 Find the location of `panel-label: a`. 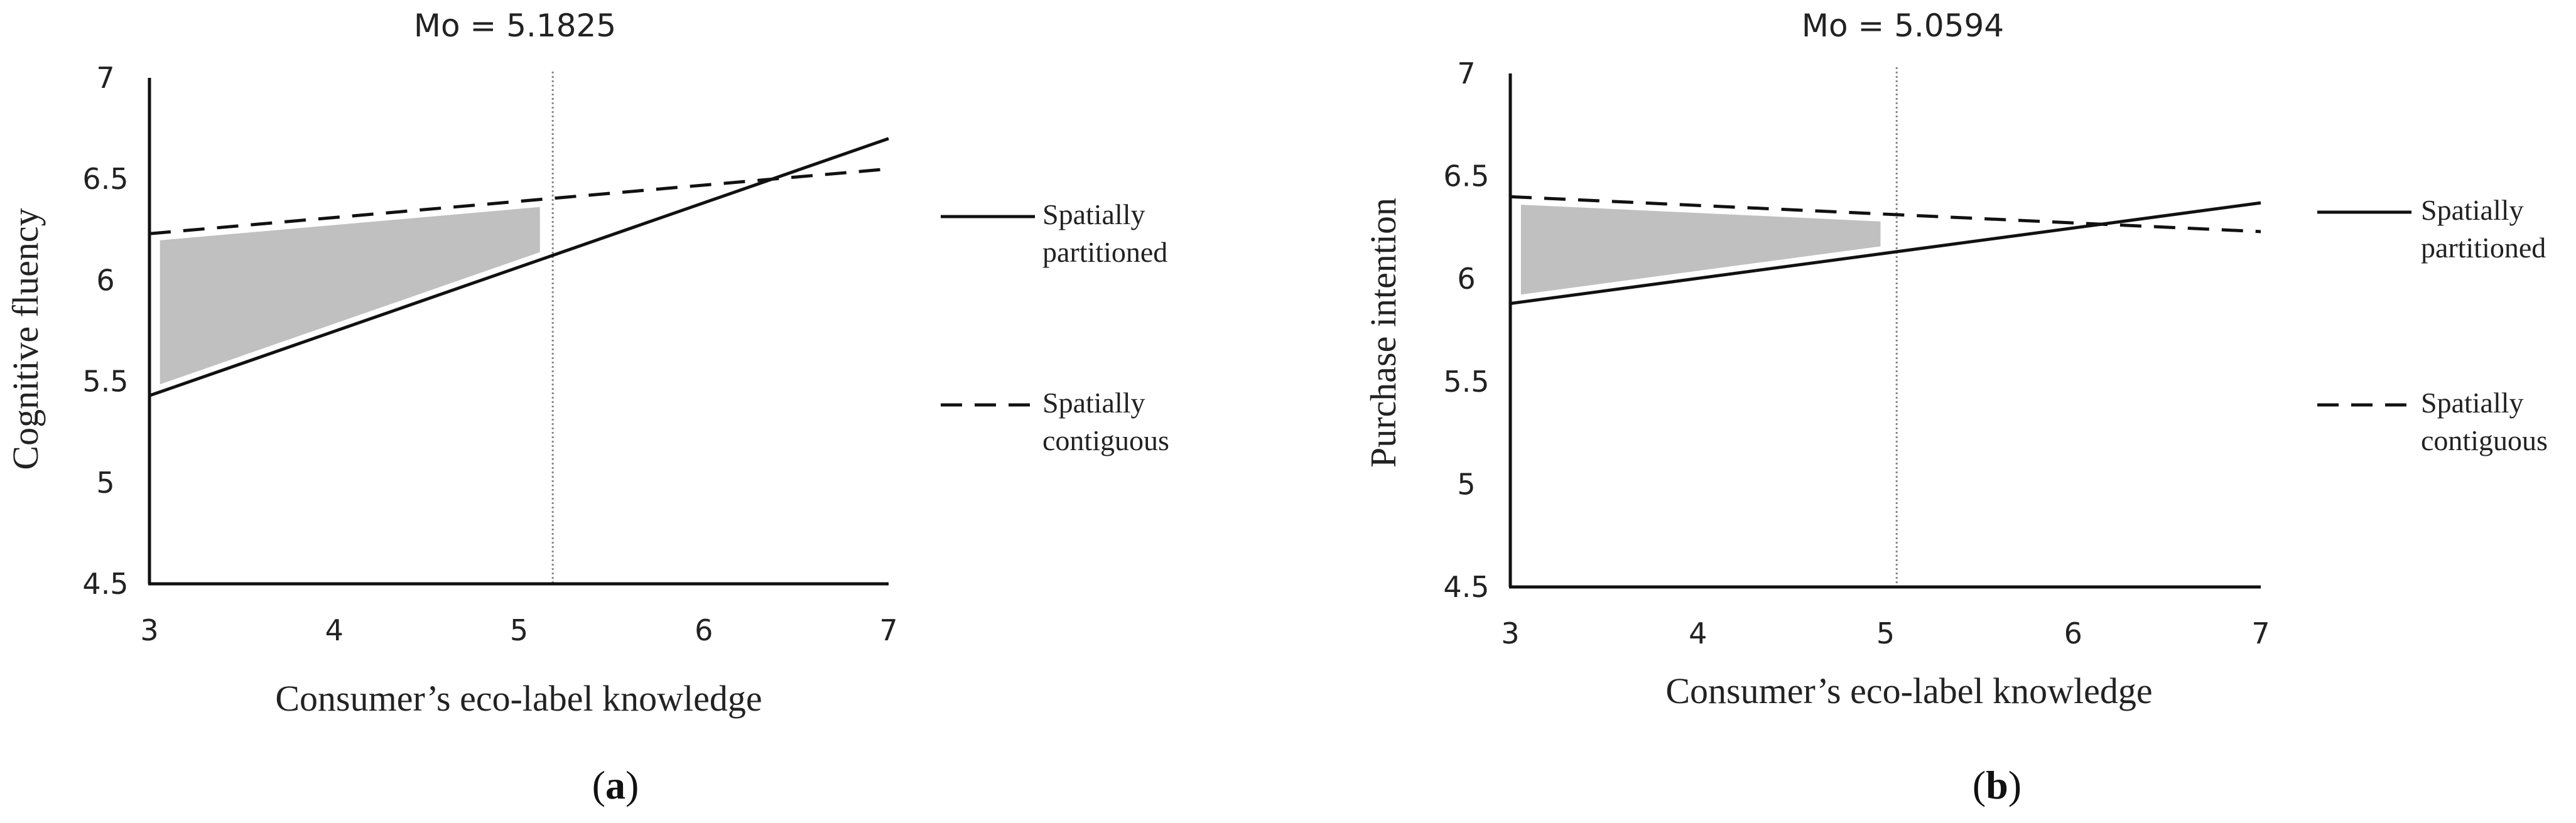

panel-label: a is located at coordinates (615, 785).